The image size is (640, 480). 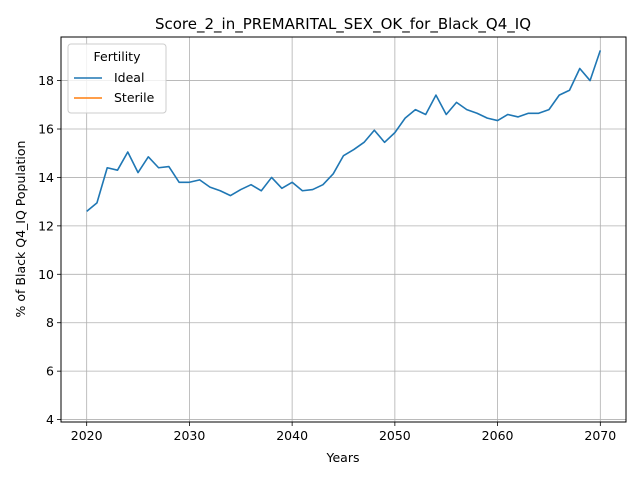 I want to click on y-tick-label: 8, so click(x=50, y=322).